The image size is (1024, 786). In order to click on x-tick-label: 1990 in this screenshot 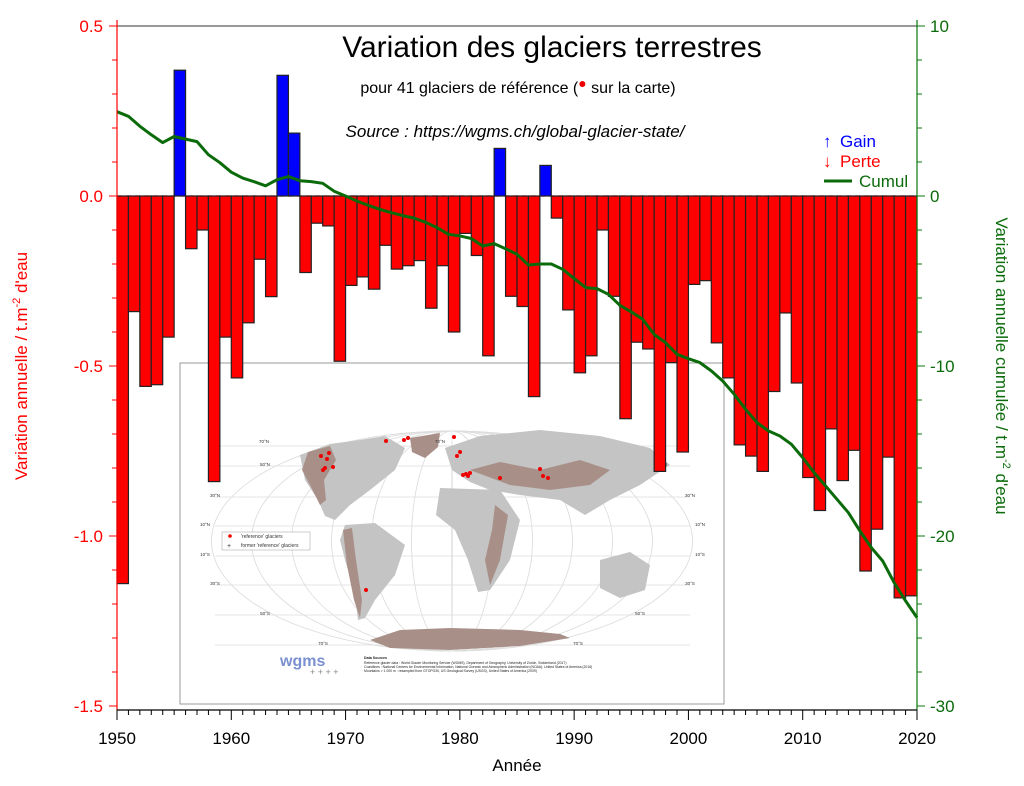, I will do `click(574, 738)`.